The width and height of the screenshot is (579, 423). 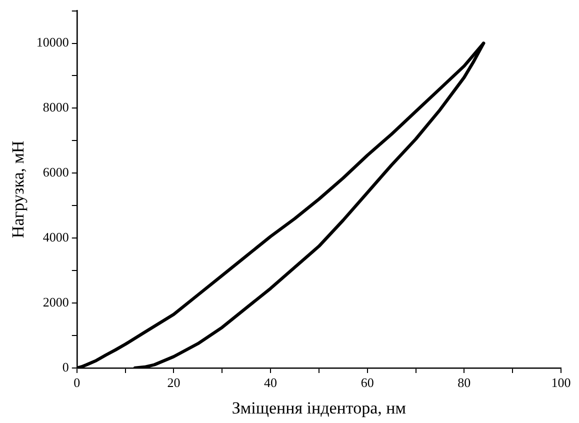 I want to click on y-tick-label: 4000, so click(x=55, y=237).